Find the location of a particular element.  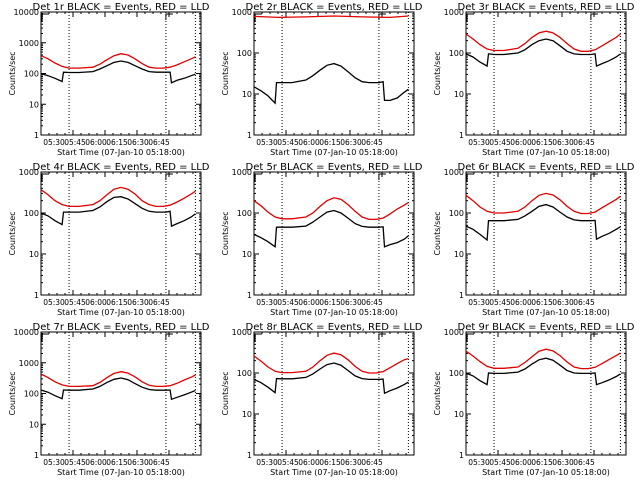

panel-title: Det 7r BLACK = Events, RED = LLD is located at coordinates (121, 327).